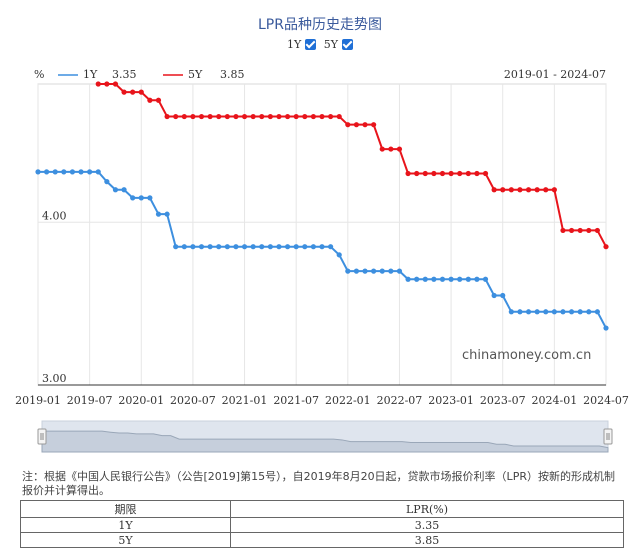  I want to click on checkbox-1y-icon, so click(311, 44).